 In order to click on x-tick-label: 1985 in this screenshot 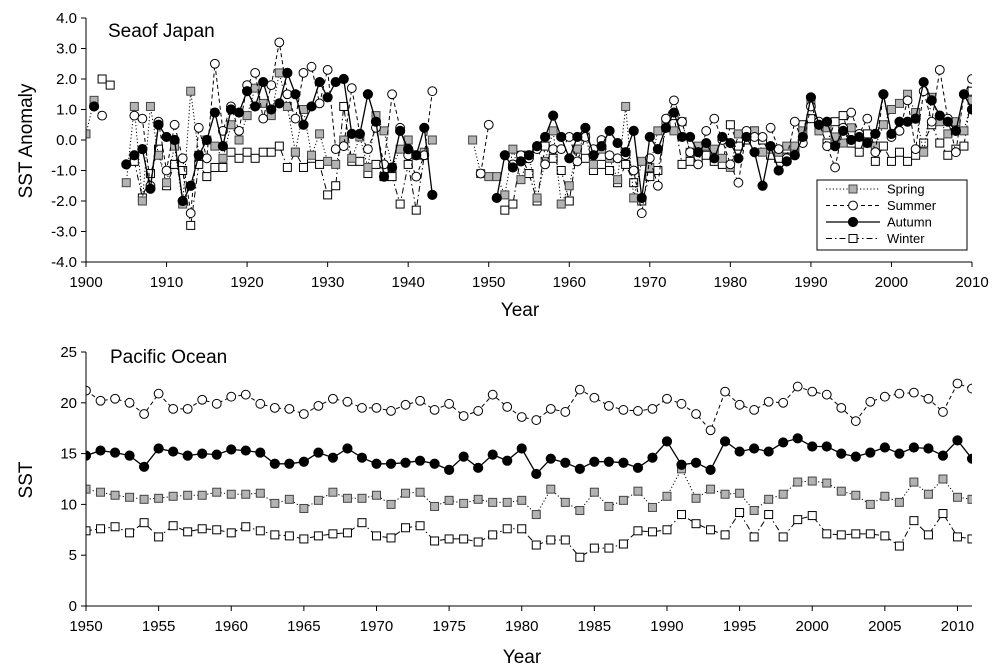, I will do `click(594, 626)`.